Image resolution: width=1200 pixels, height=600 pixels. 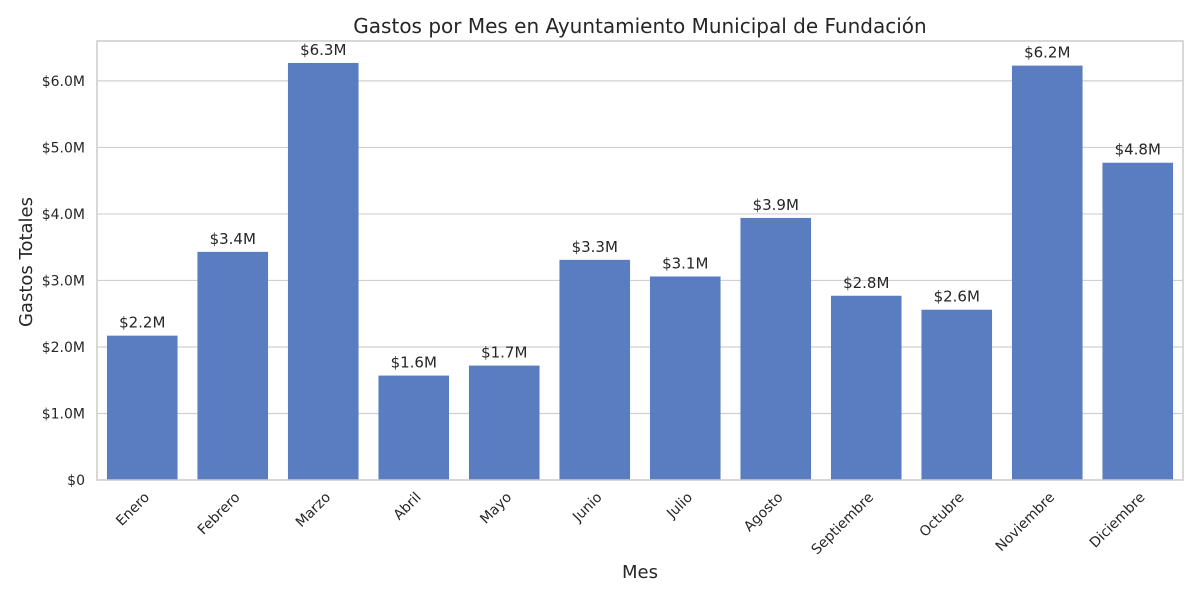 What do you see at coordinates (1138, 150) in the screenshot?
I see `data-label: $4.8M` at bounding box center [1138, 150].